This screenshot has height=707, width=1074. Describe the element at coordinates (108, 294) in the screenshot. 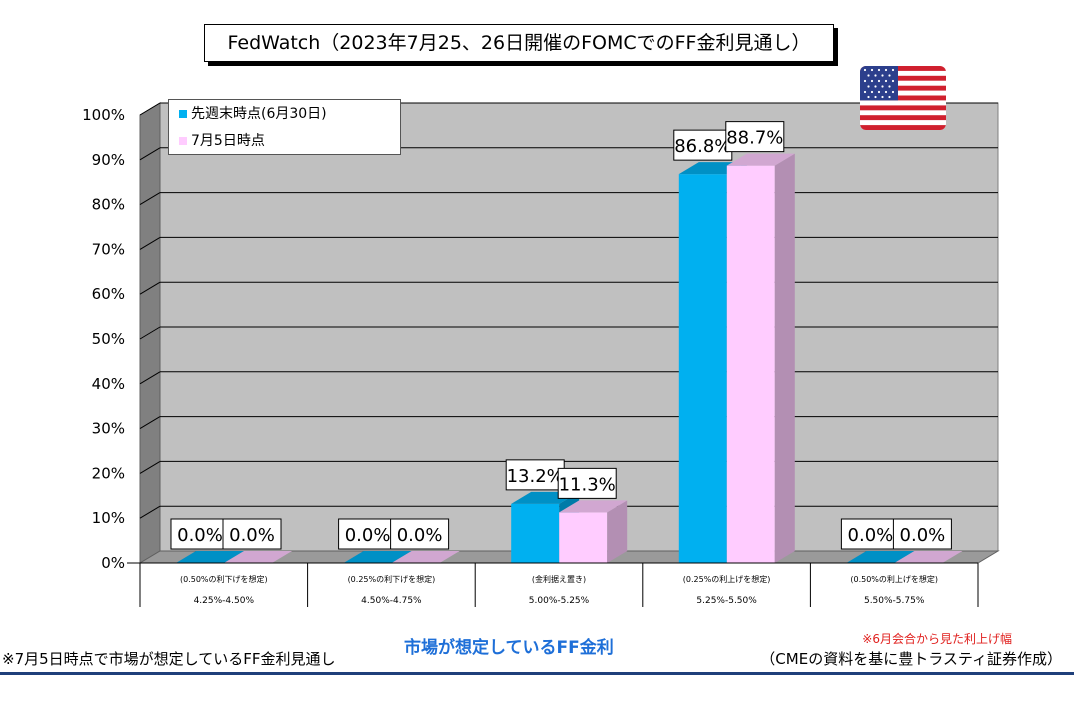

I see `y-tick-label: 60%` at that location.